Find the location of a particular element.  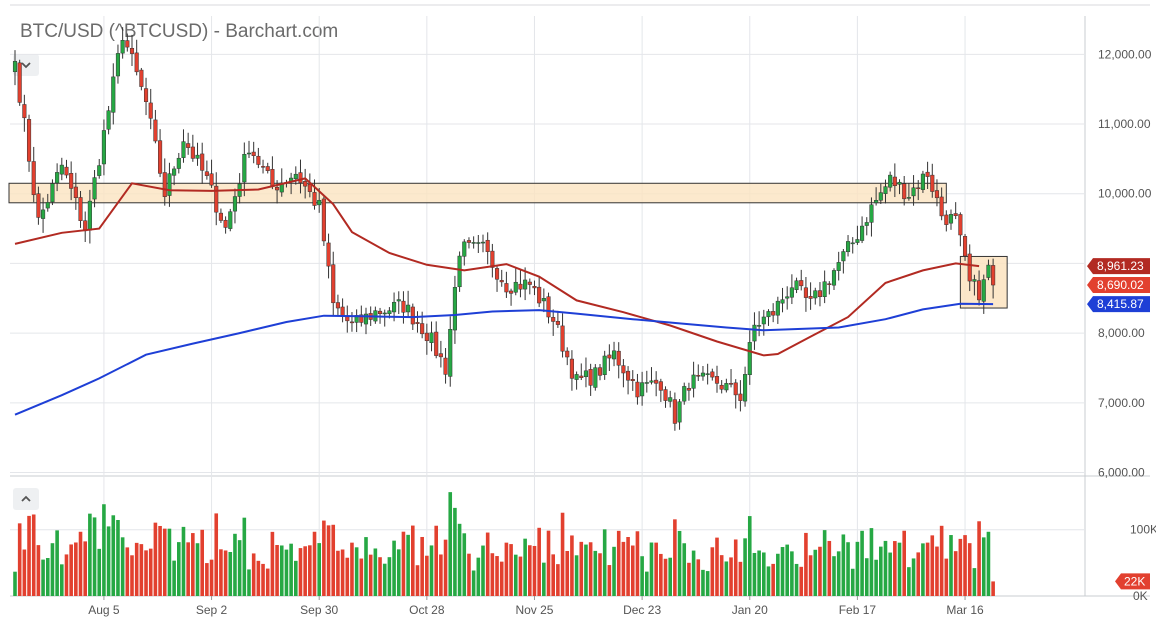

collapse-volume-pane-button is located at coordinates (26, 499).